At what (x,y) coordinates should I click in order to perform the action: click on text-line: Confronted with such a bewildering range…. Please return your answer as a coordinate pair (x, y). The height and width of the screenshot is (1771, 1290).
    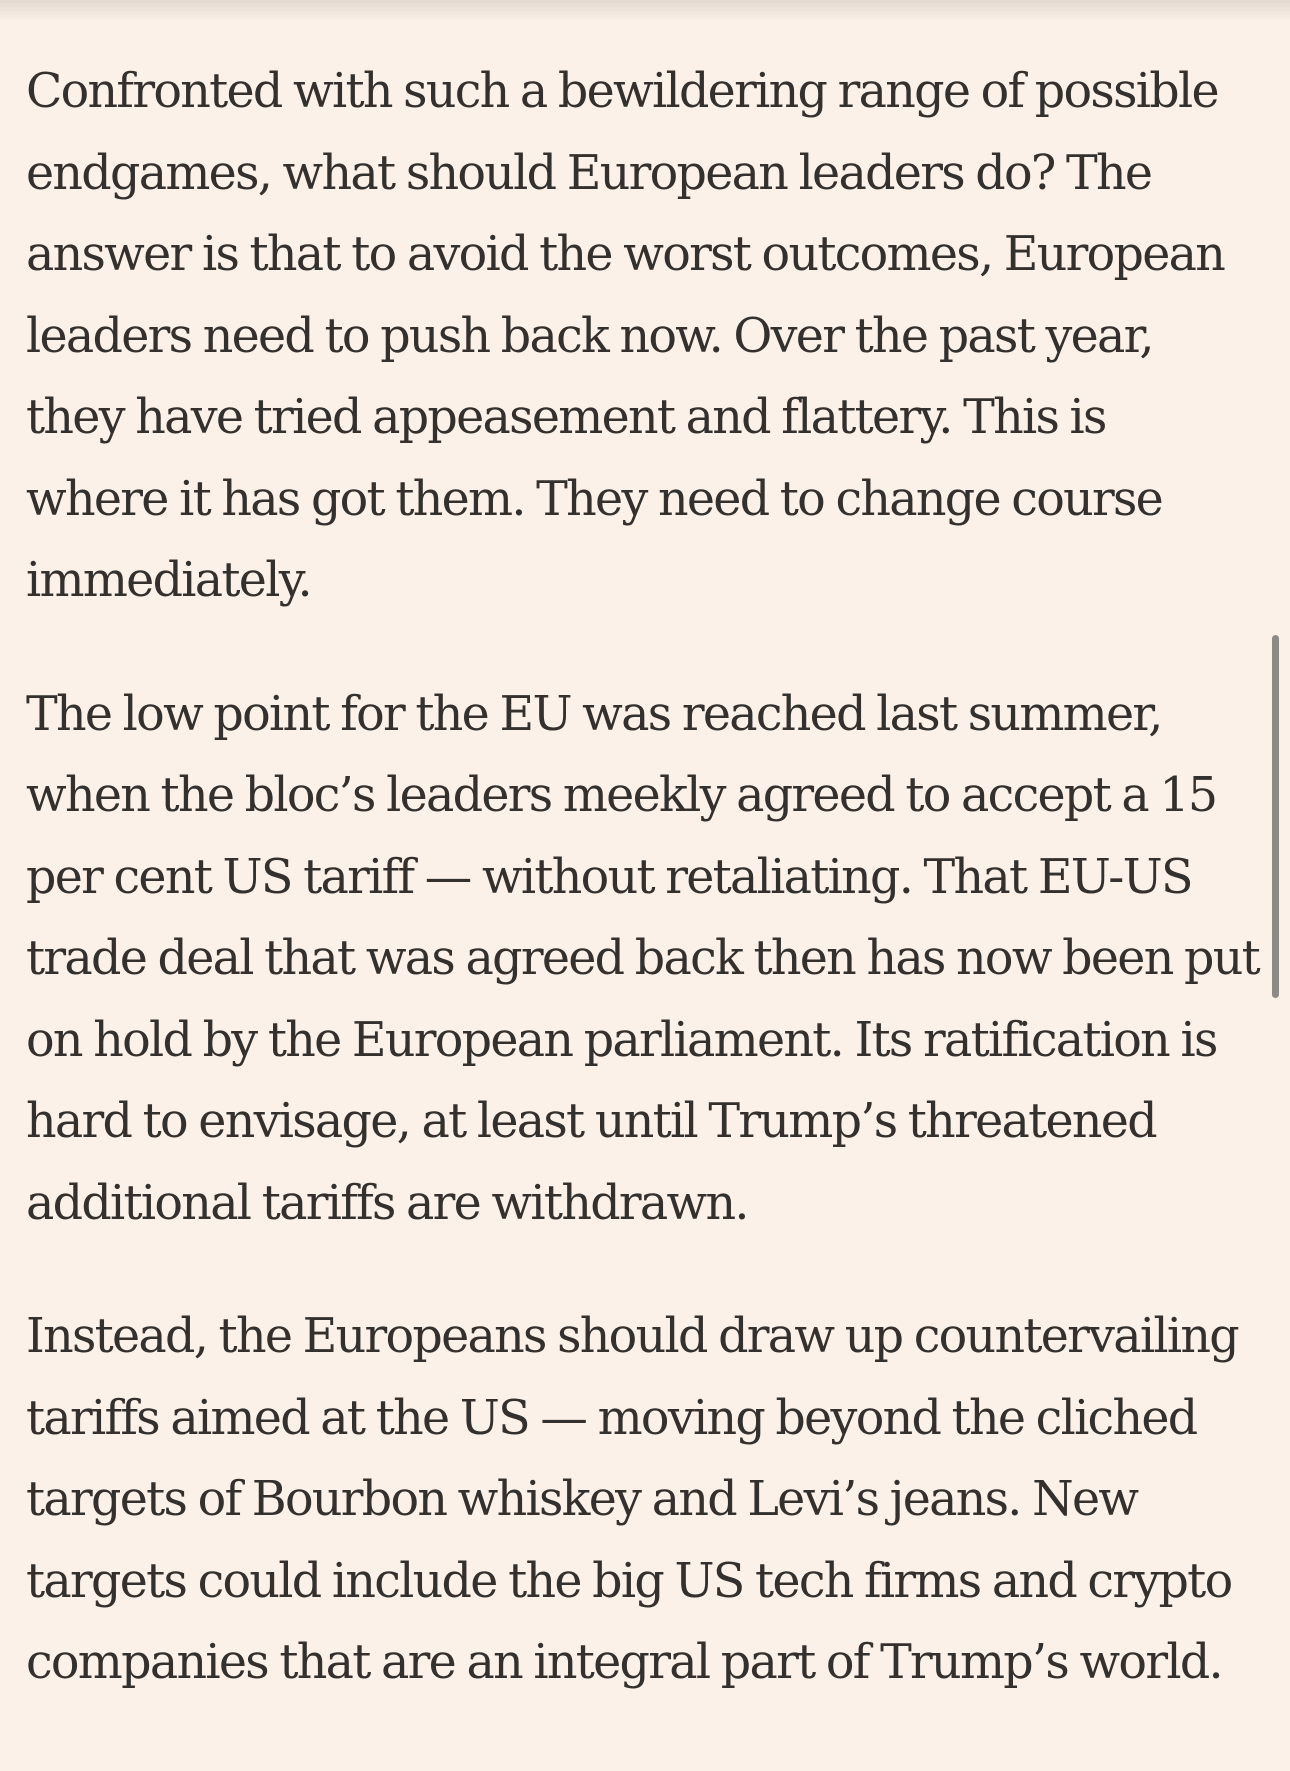
    Looking at the image, I should click on (623, 91).